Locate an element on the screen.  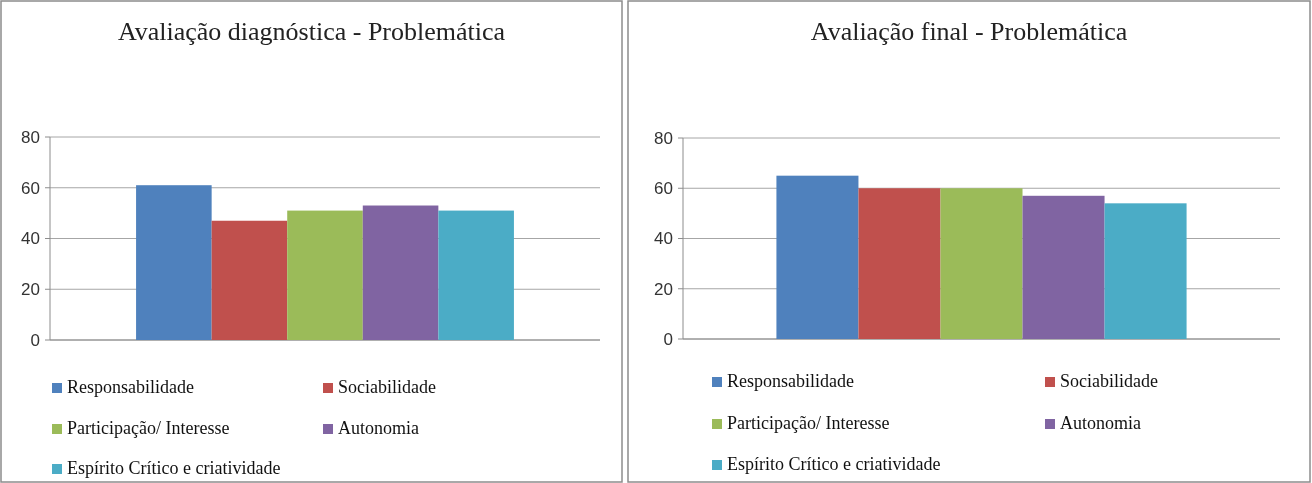
chart-title: Avaliação diagnóstica - Problemática is located at coordinates (311, 31).